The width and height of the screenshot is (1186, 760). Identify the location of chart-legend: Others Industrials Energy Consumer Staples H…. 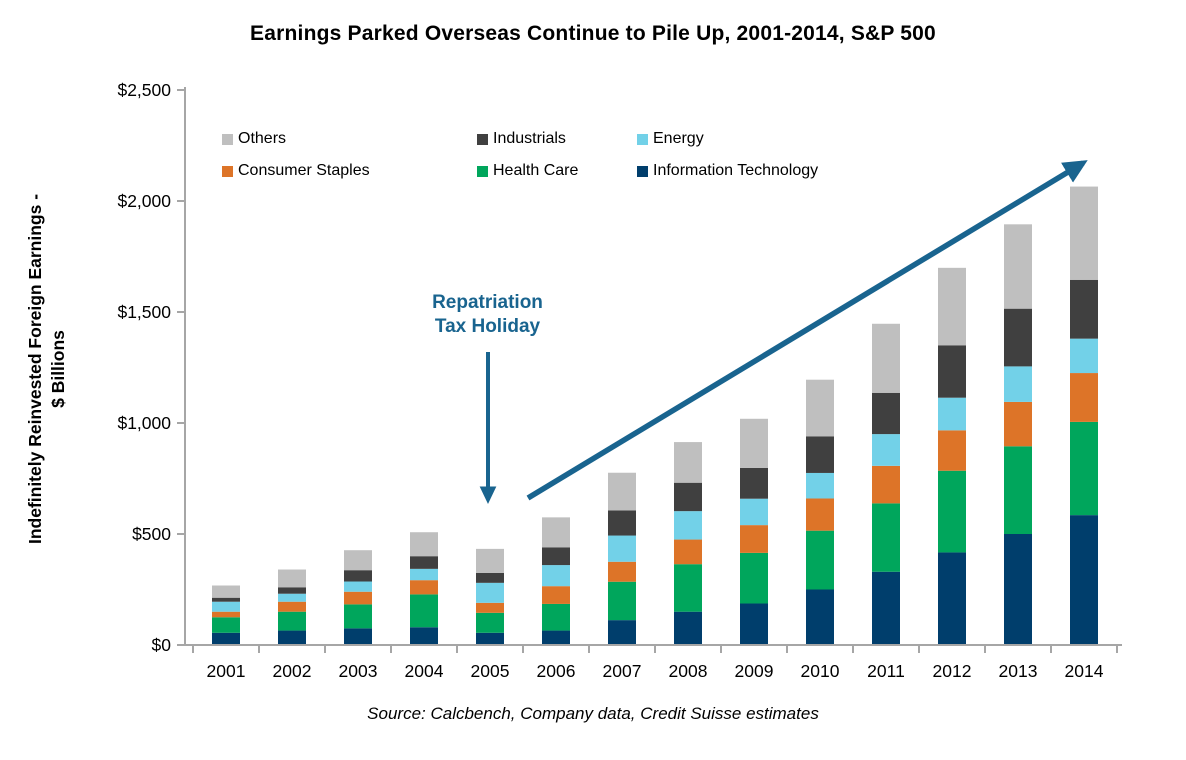
(562, 160).